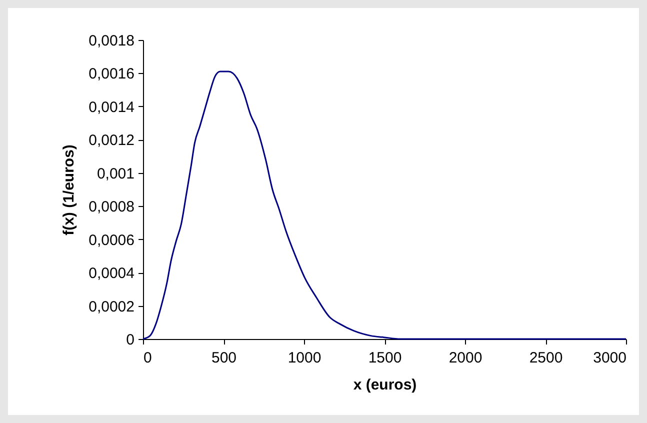  I want to click on y-tick-label: 0,0004, so click(111, 273).